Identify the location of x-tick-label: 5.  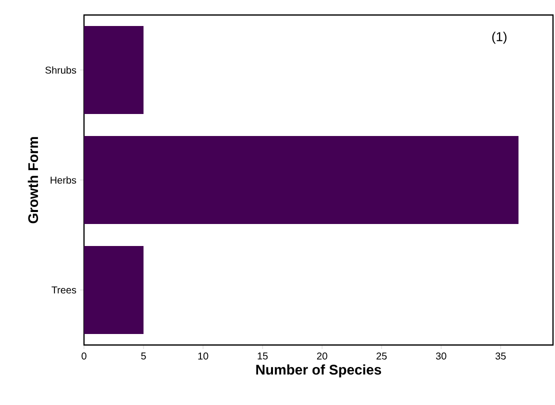
(143, 356).